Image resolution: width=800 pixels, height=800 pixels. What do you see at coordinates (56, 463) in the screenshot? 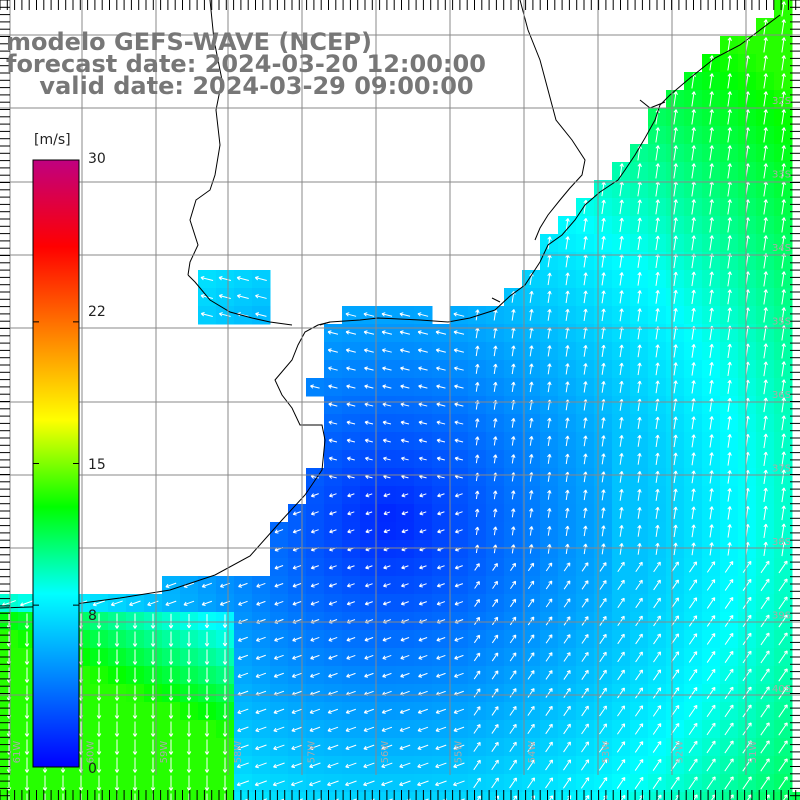
I see `colorbar` at bounding box center [56, 463].